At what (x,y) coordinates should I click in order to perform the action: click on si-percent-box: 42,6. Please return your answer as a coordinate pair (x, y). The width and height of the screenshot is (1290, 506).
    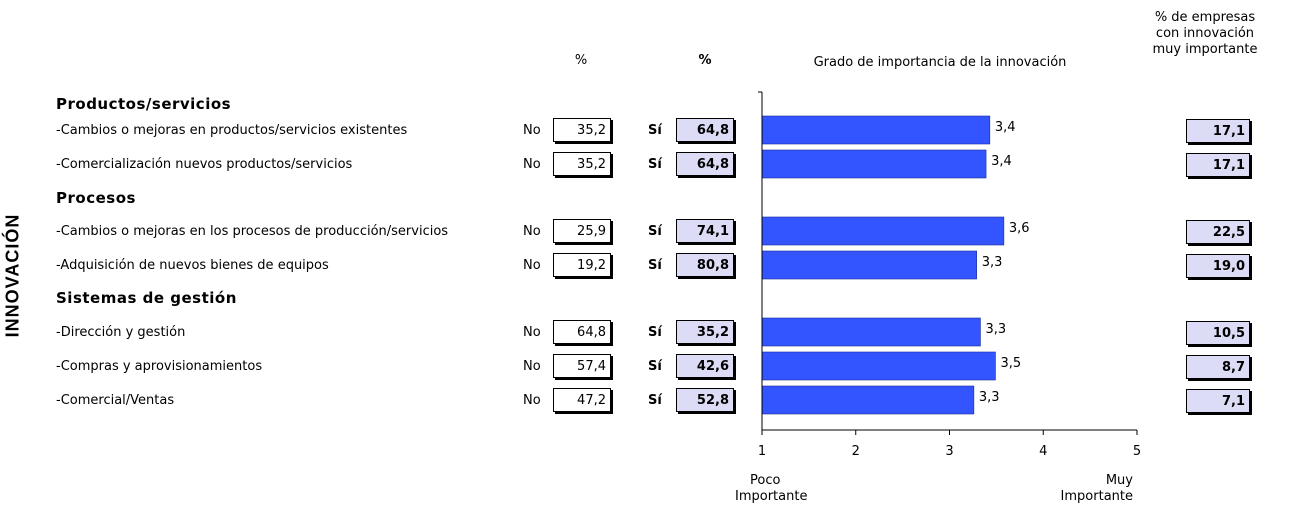
    Looking at the image, I should click on (705, 366).